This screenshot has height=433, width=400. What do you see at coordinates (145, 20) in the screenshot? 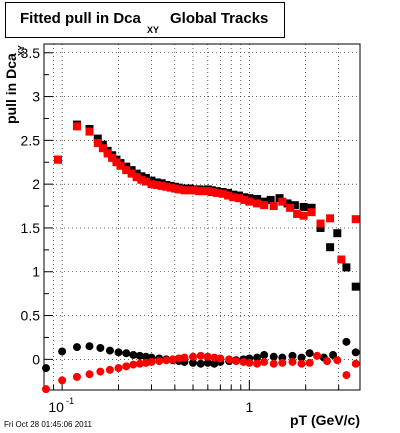
I see `chart-title-box: Fitted pull in Dca XY Global Tracks` at bounding box center [145, 20].